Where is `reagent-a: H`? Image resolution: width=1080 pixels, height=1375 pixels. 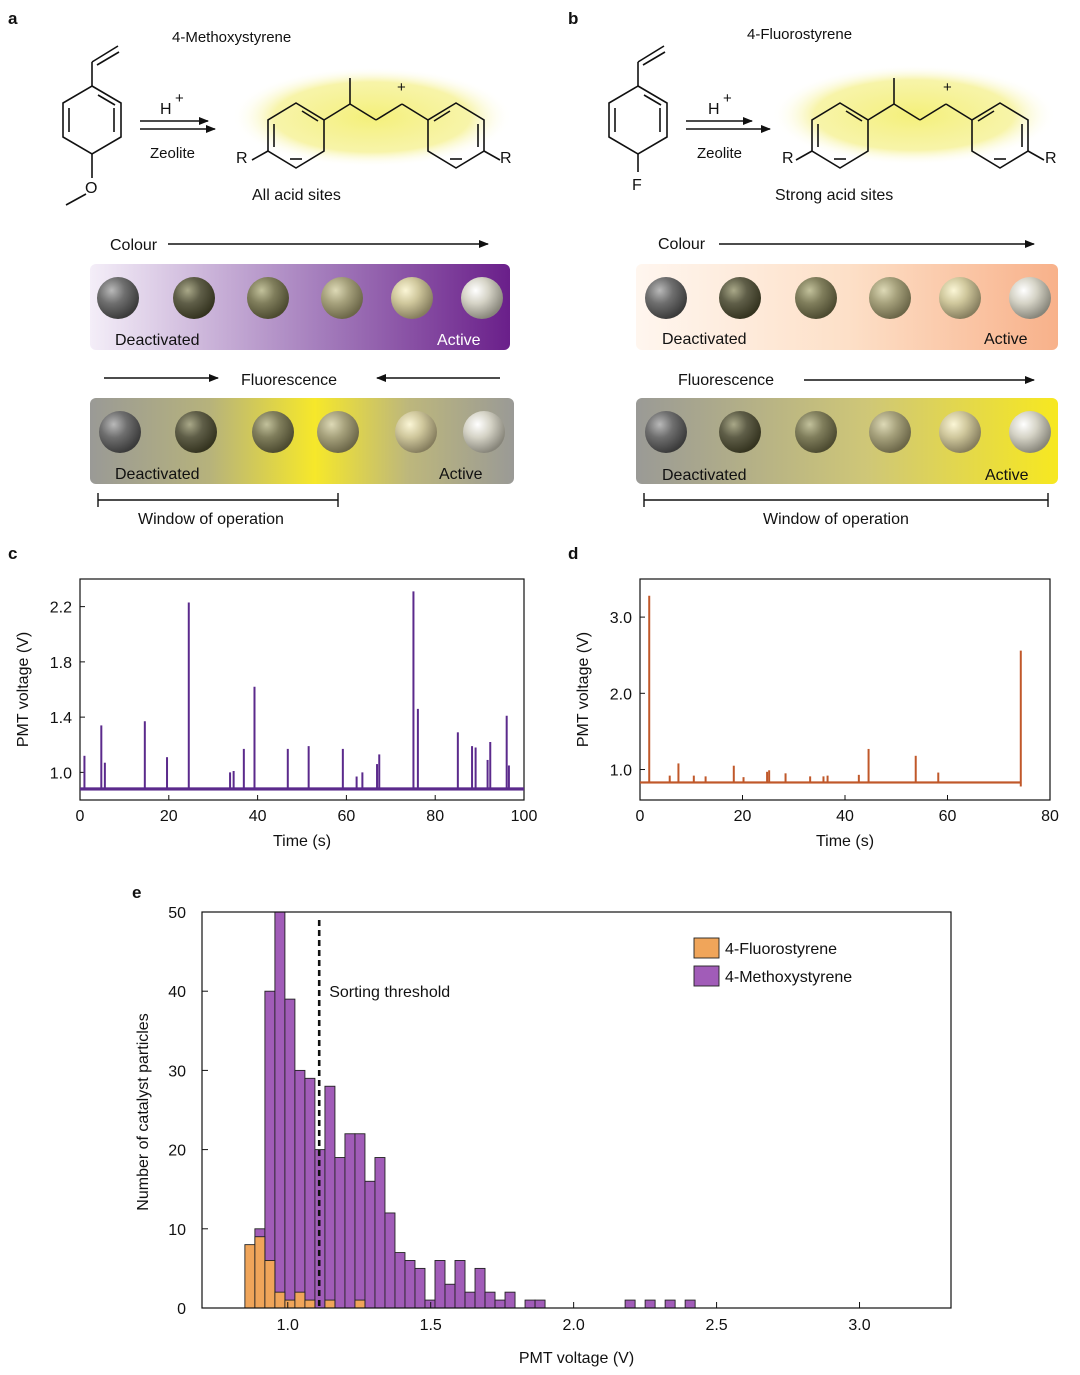 reagent-a: H is located at coordinates (166, 109).